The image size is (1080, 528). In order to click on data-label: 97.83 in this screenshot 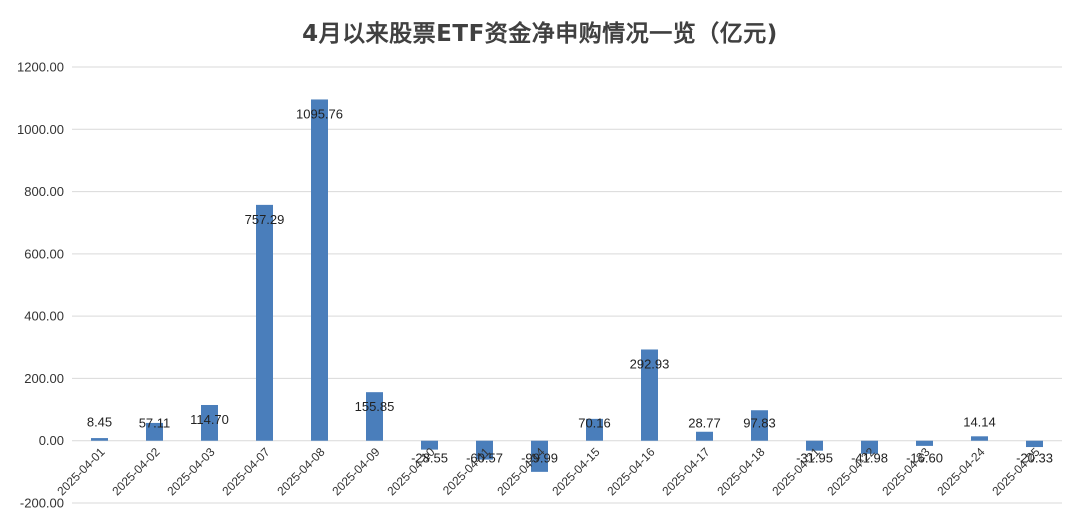, I will do `click(759, 423)`.